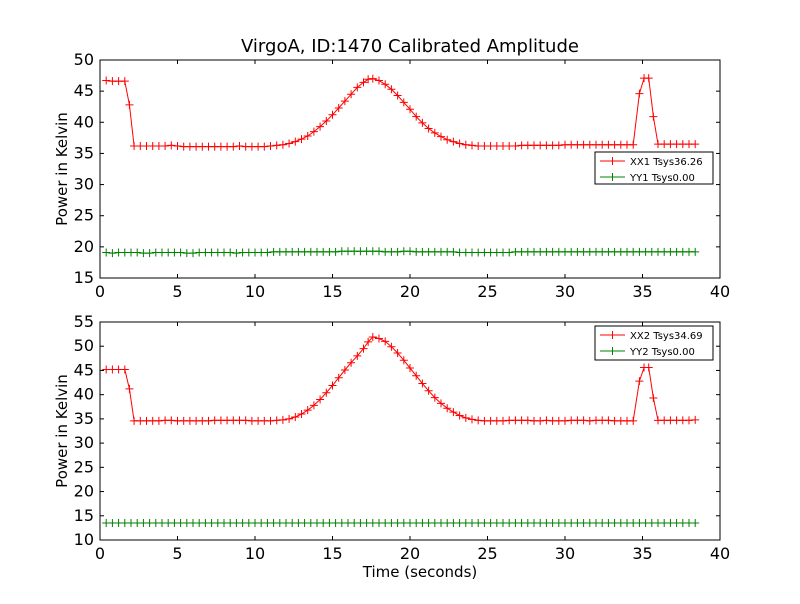  I want to click on y-tick-label: 10, so click(84, 539).